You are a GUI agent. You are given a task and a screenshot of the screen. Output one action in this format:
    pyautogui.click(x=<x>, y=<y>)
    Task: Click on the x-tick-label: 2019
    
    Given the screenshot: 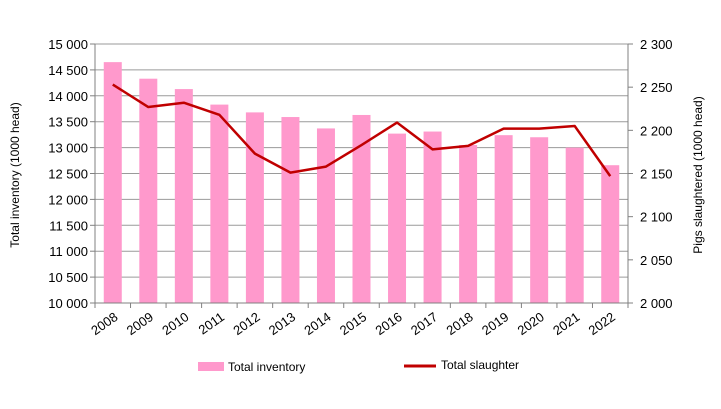 What is the action you would take?
    pyautogui.click(x=495, y=323)
    